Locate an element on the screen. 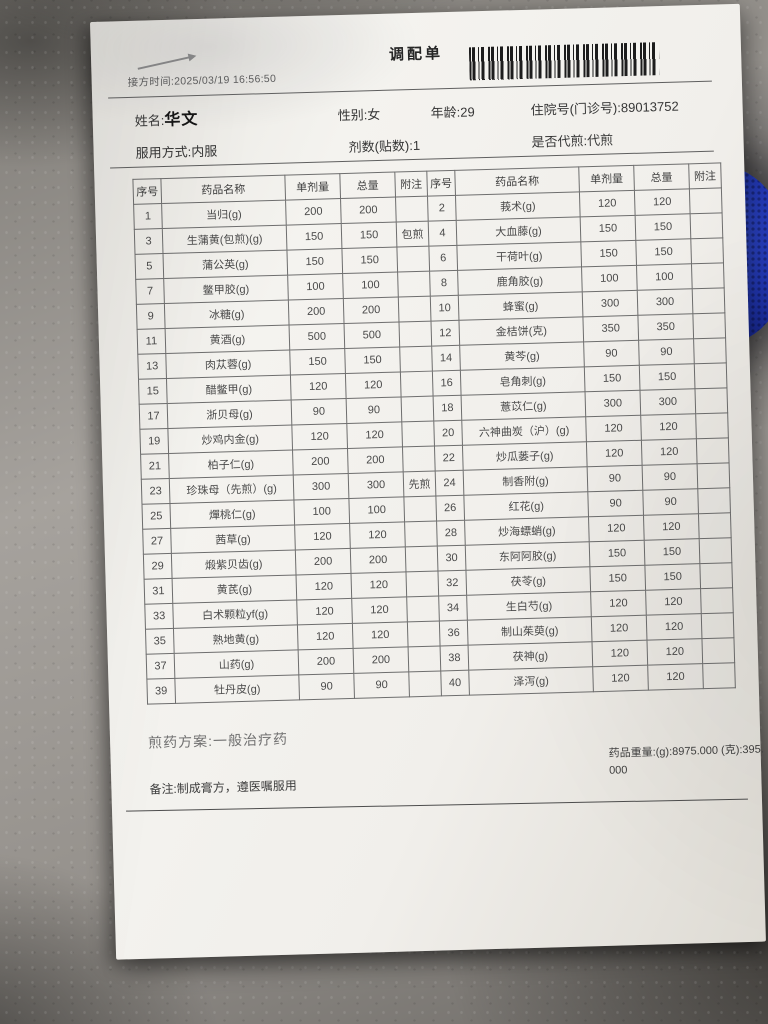  drug-name-cell: 熟地黄(g) is located at coordinates (236, 639).